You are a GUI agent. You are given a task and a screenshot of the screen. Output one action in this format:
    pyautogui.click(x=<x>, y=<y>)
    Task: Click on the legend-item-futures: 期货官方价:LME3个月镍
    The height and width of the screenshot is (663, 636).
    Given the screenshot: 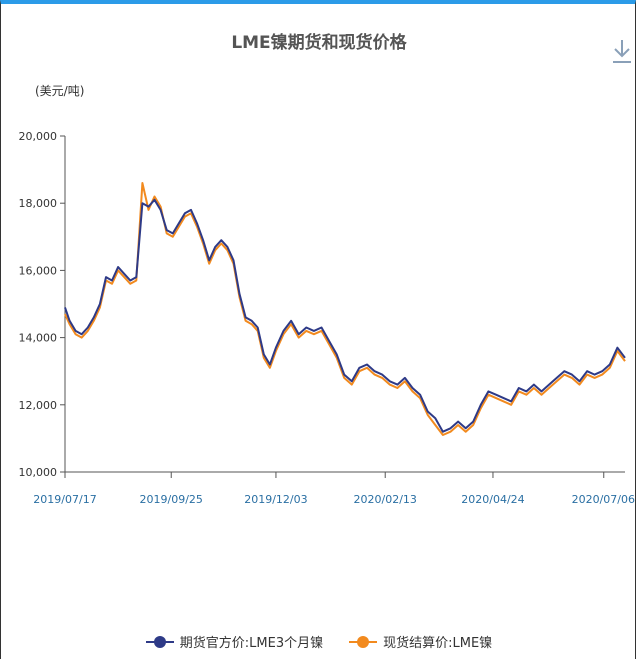 What is the action you would take?
    pyautogui.click(x=234, y=641)
    